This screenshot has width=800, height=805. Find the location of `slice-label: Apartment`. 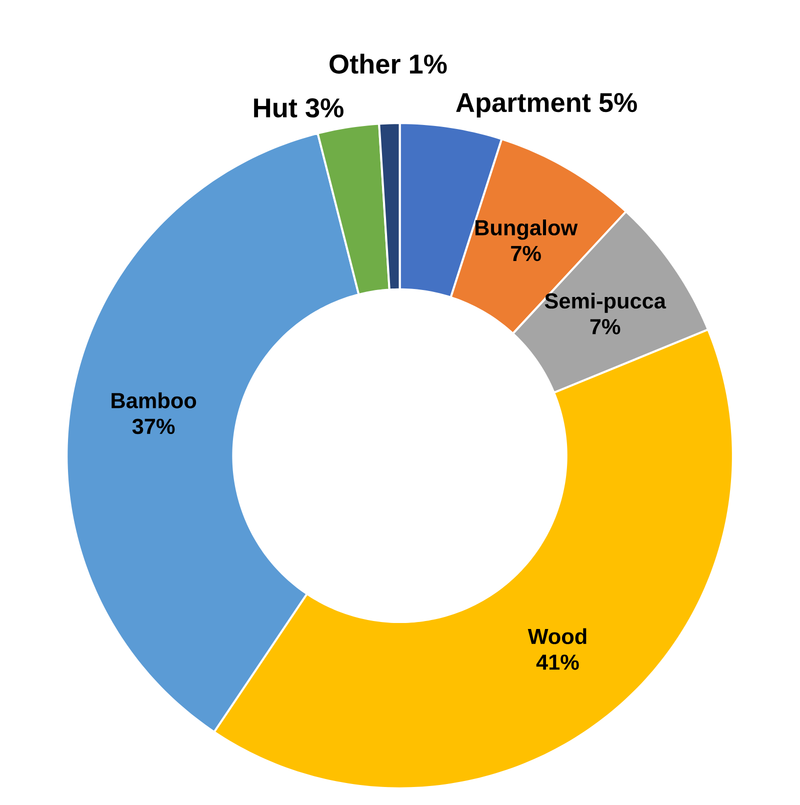

slice-label: Apartment is located at coordinates (523, 105).